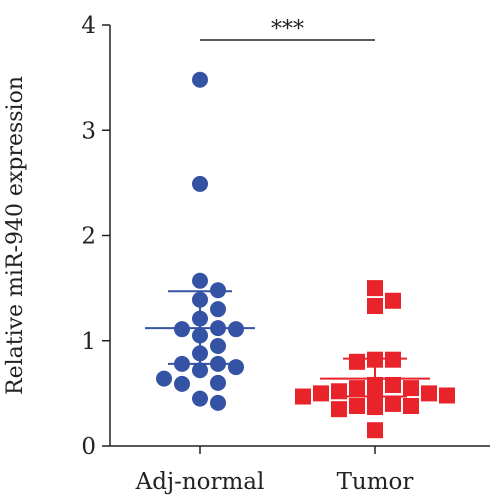 The width and height of the screenshot is (496, 500). What do you see at coordinates (88, 342) in the screenshot?
I see `y-tick-label: 1` at bounding box center [88, 342].